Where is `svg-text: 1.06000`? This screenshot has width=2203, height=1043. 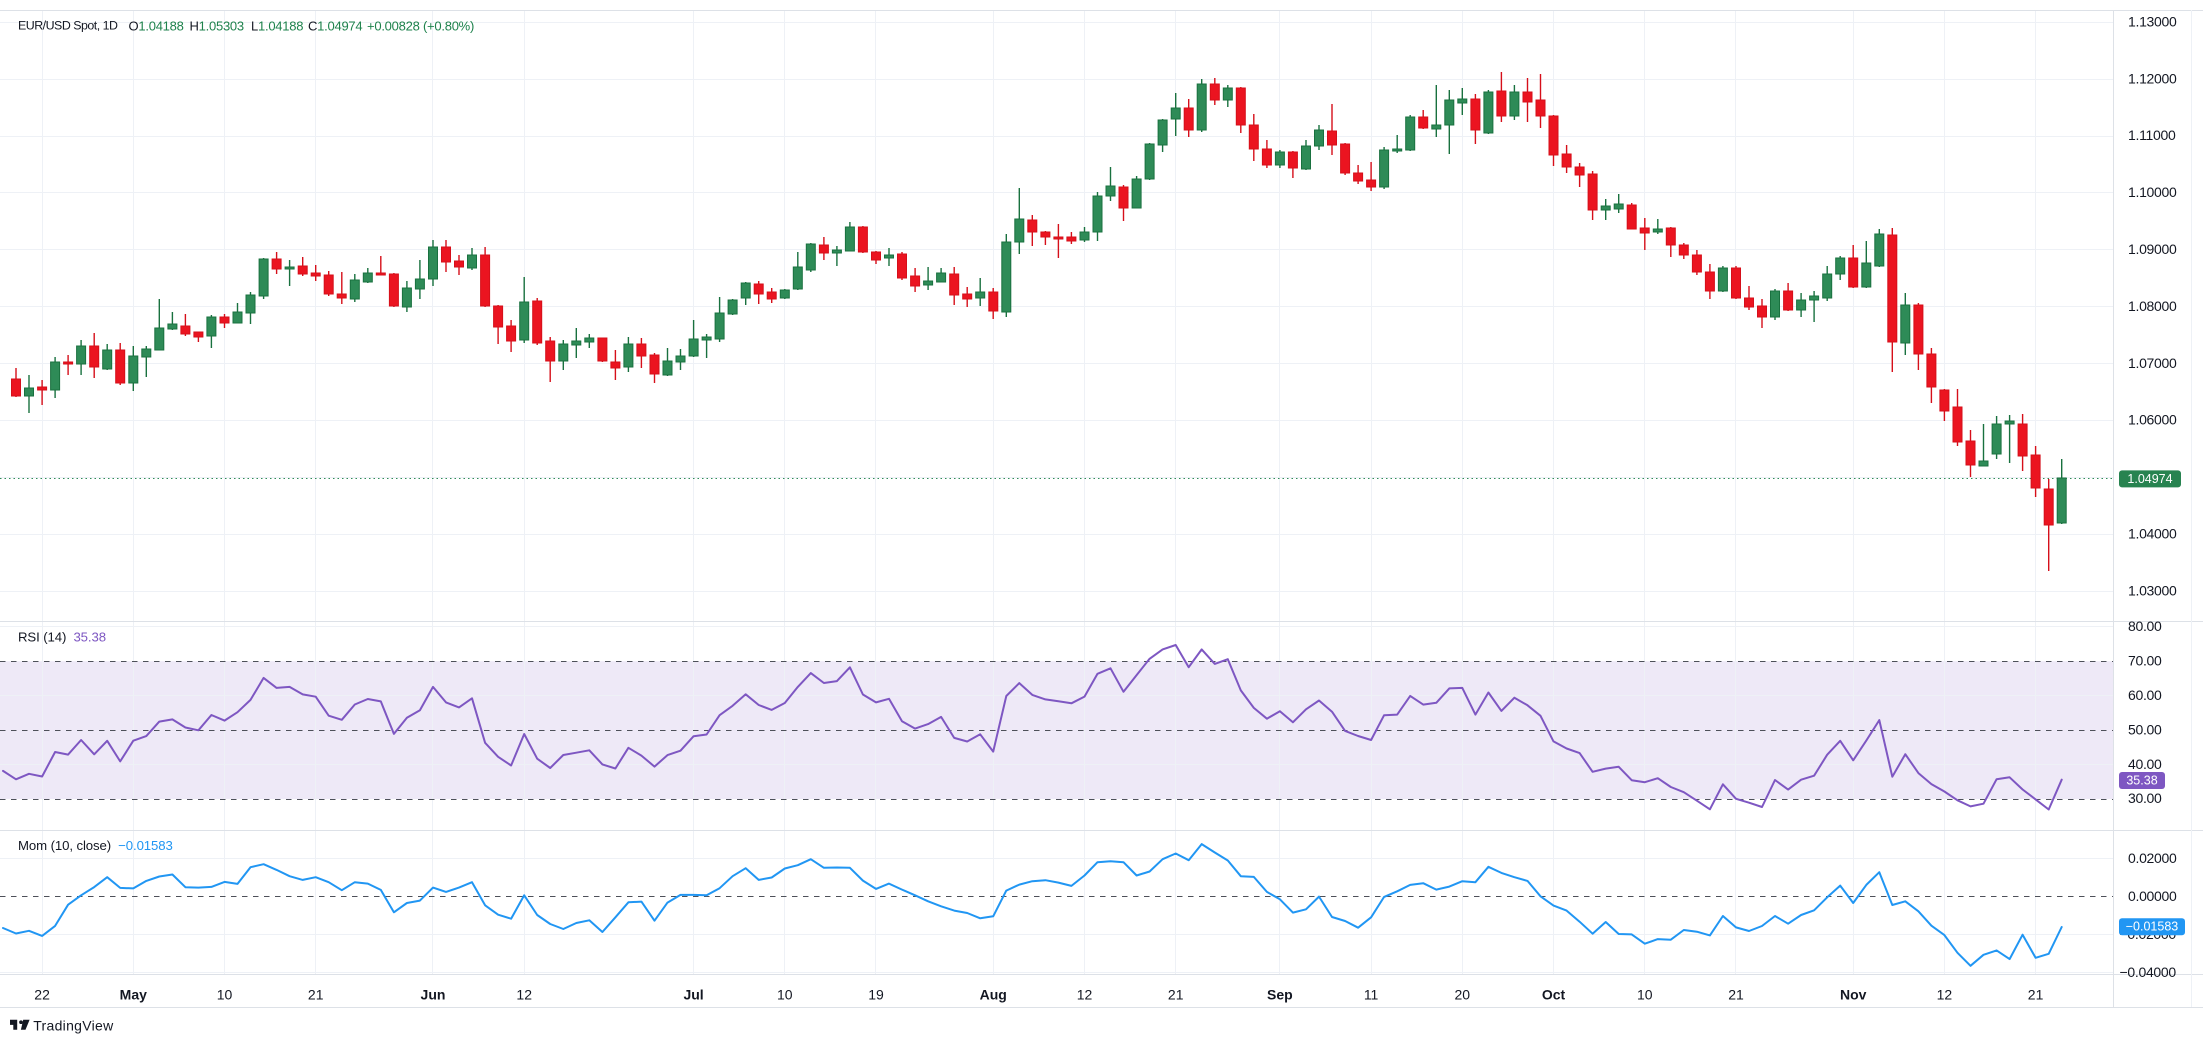
svg-text: 1.06000 is located at coordinates (2152, 420).